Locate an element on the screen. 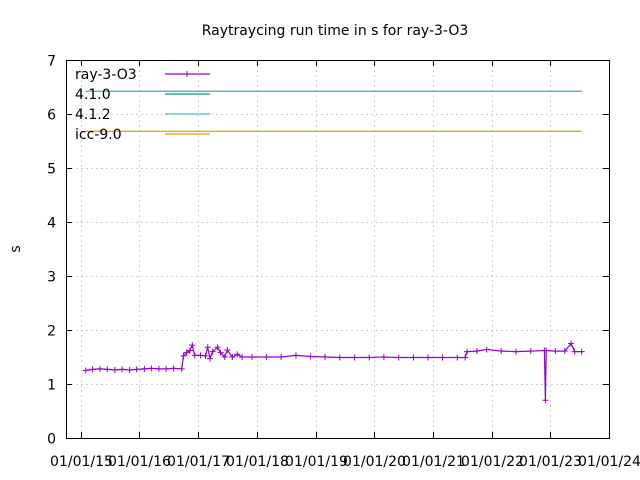 The image size is (640, 480). x-tick-label: 01/01/15 is located at coordinates (81, 462).